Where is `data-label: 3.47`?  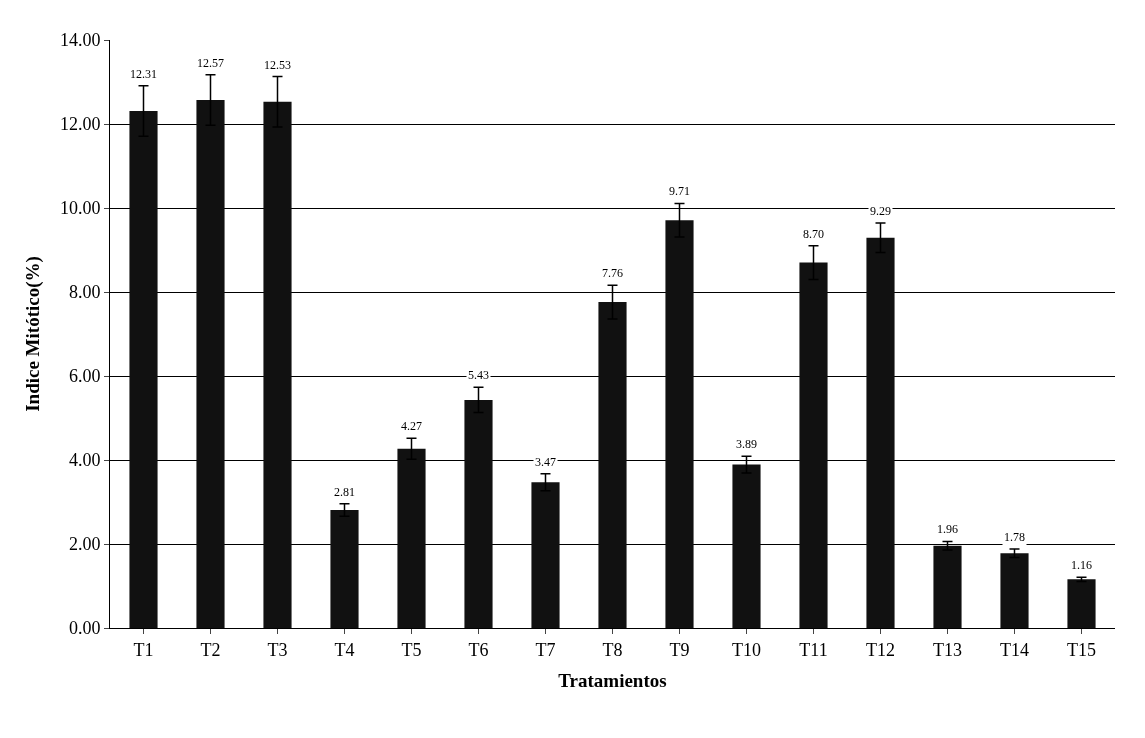 data-label: 3.47 is located at coordinates (545, 462).